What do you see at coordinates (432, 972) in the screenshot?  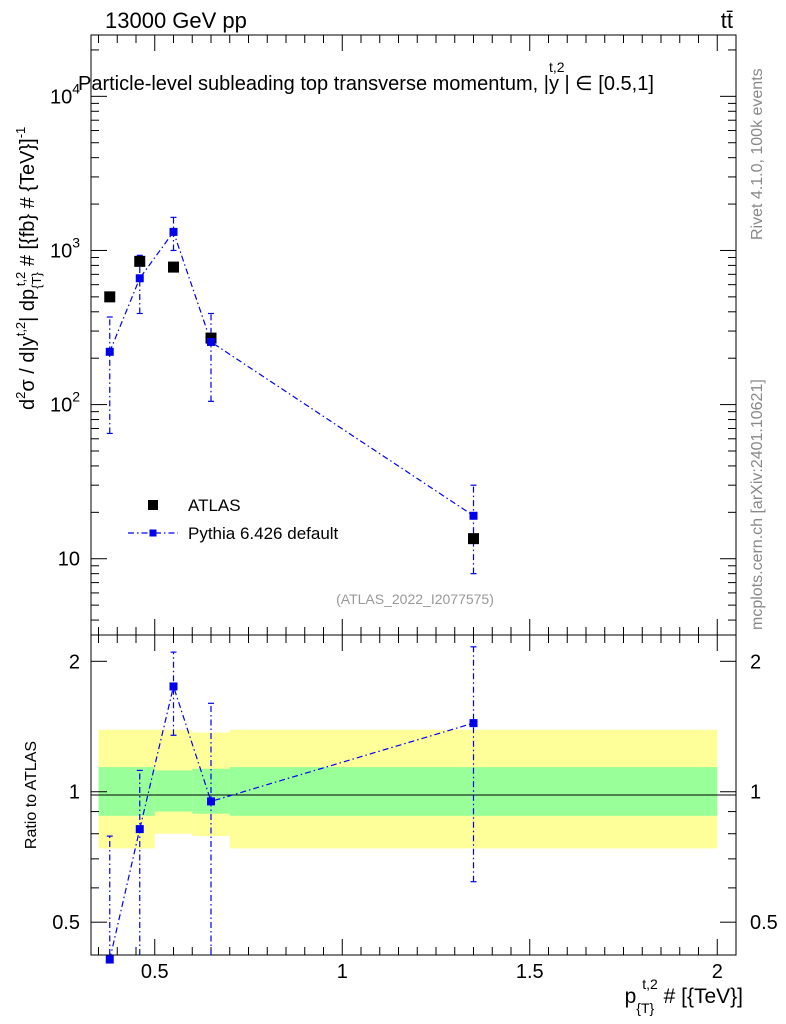 I see `x-tick-labels: 0.5 1 1.5 2` at bounding box center [432, 972].